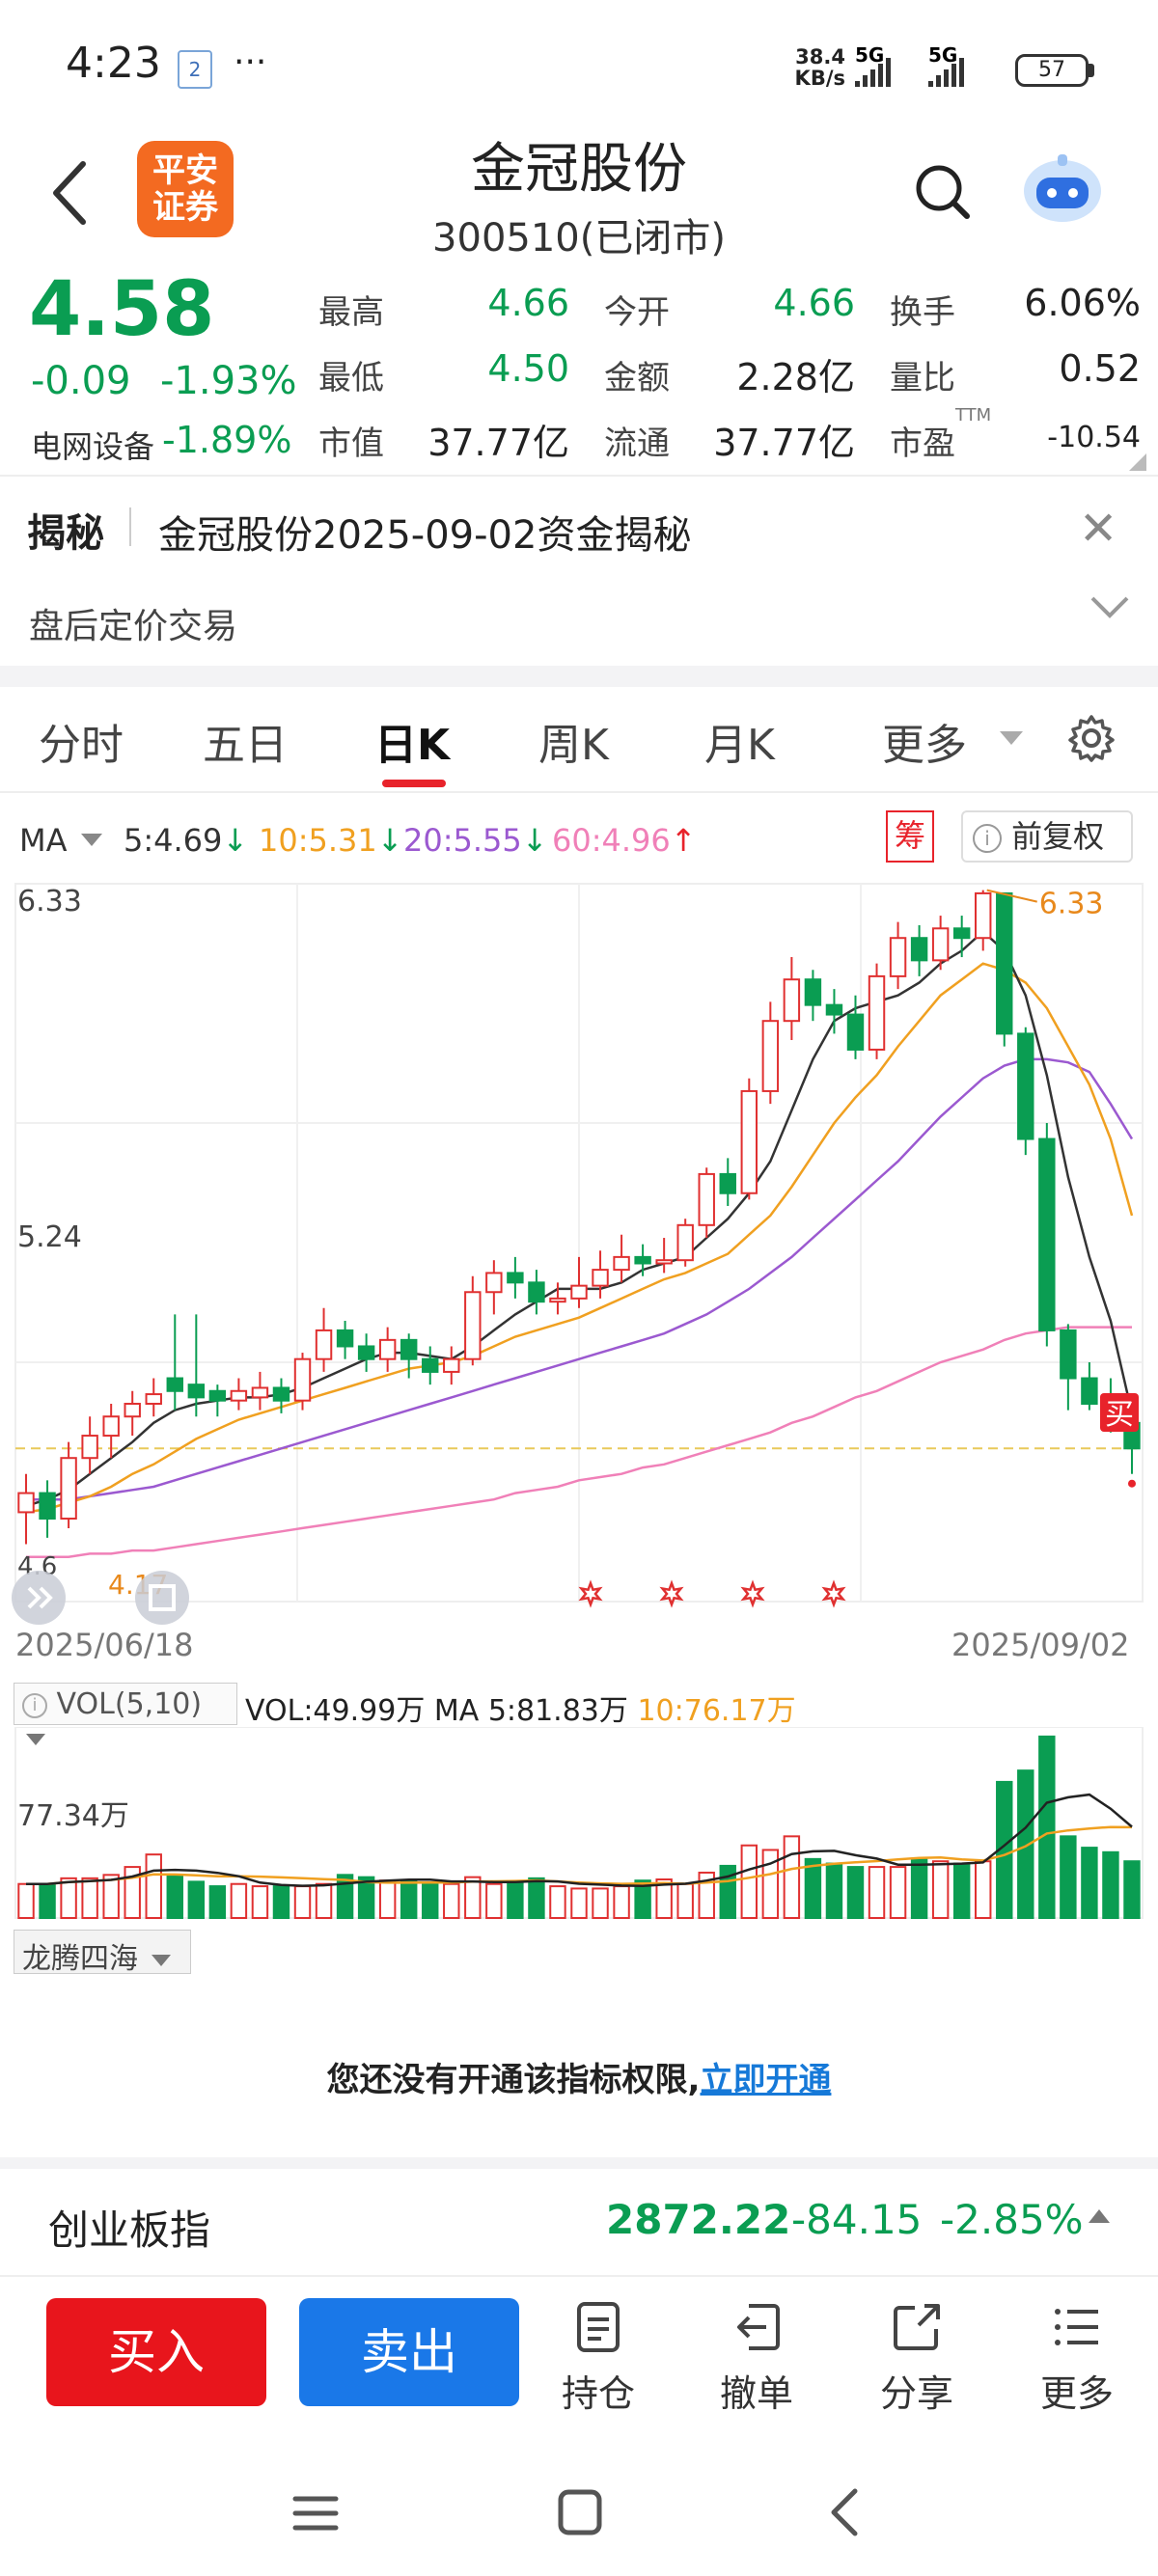 The height and width of the screenshot is (2576, 1158). What do you see at coordinates (579, 1824) in the screenshot?
I see `volume-chart: 77.34万` at bounding box center [579, 1824].